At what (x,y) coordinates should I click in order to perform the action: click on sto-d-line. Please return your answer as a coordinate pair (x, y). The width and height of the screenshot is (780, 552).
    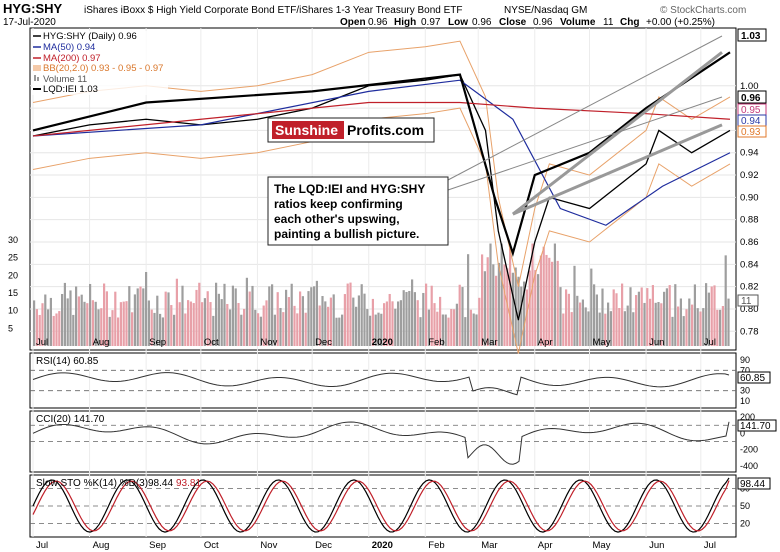
    Looking at the image, I should click on (381, 506).